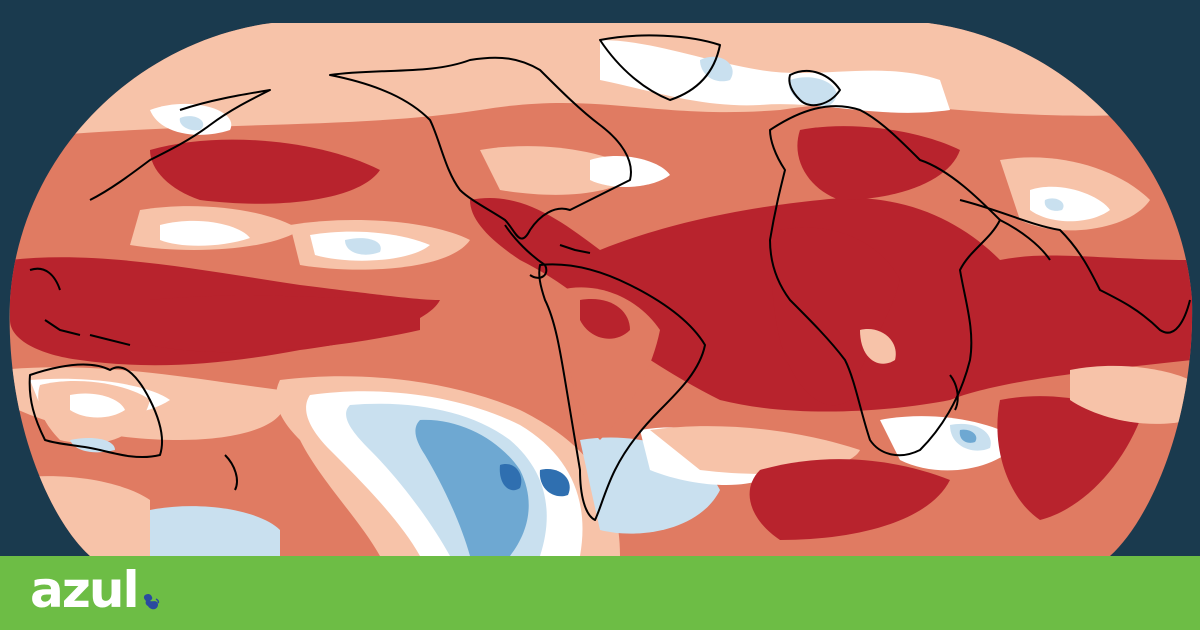 The image size is (1200, 630). What do you see at coordinates (600, 593) in the screenshot?
I see `brand-bar: azul` at bounding box center [600, 593].